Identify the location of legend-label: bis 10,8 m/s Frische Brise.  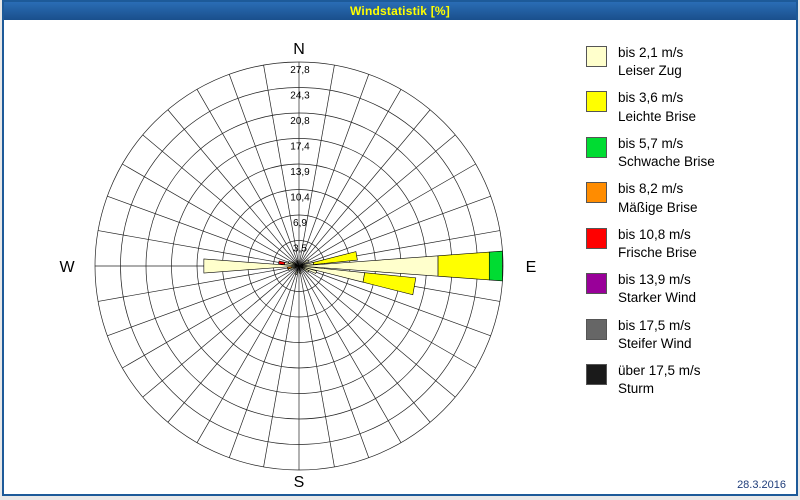
(657, 243).